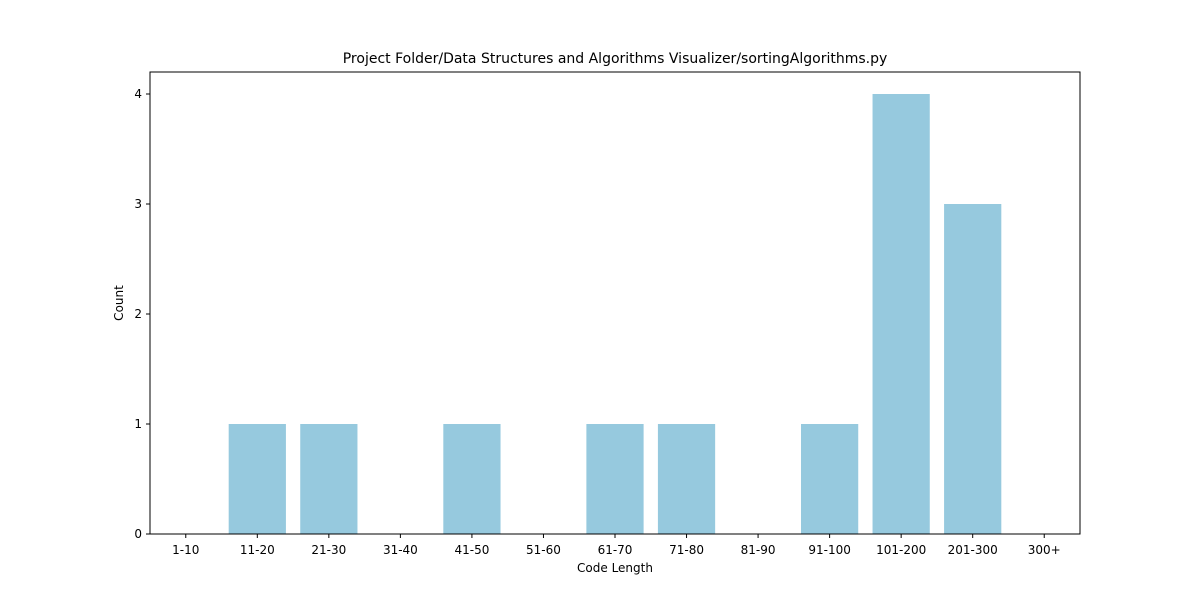 This screenshot has height=604, width=1200. I want to click on x-tick-label: 51-60, so click(543, 550).